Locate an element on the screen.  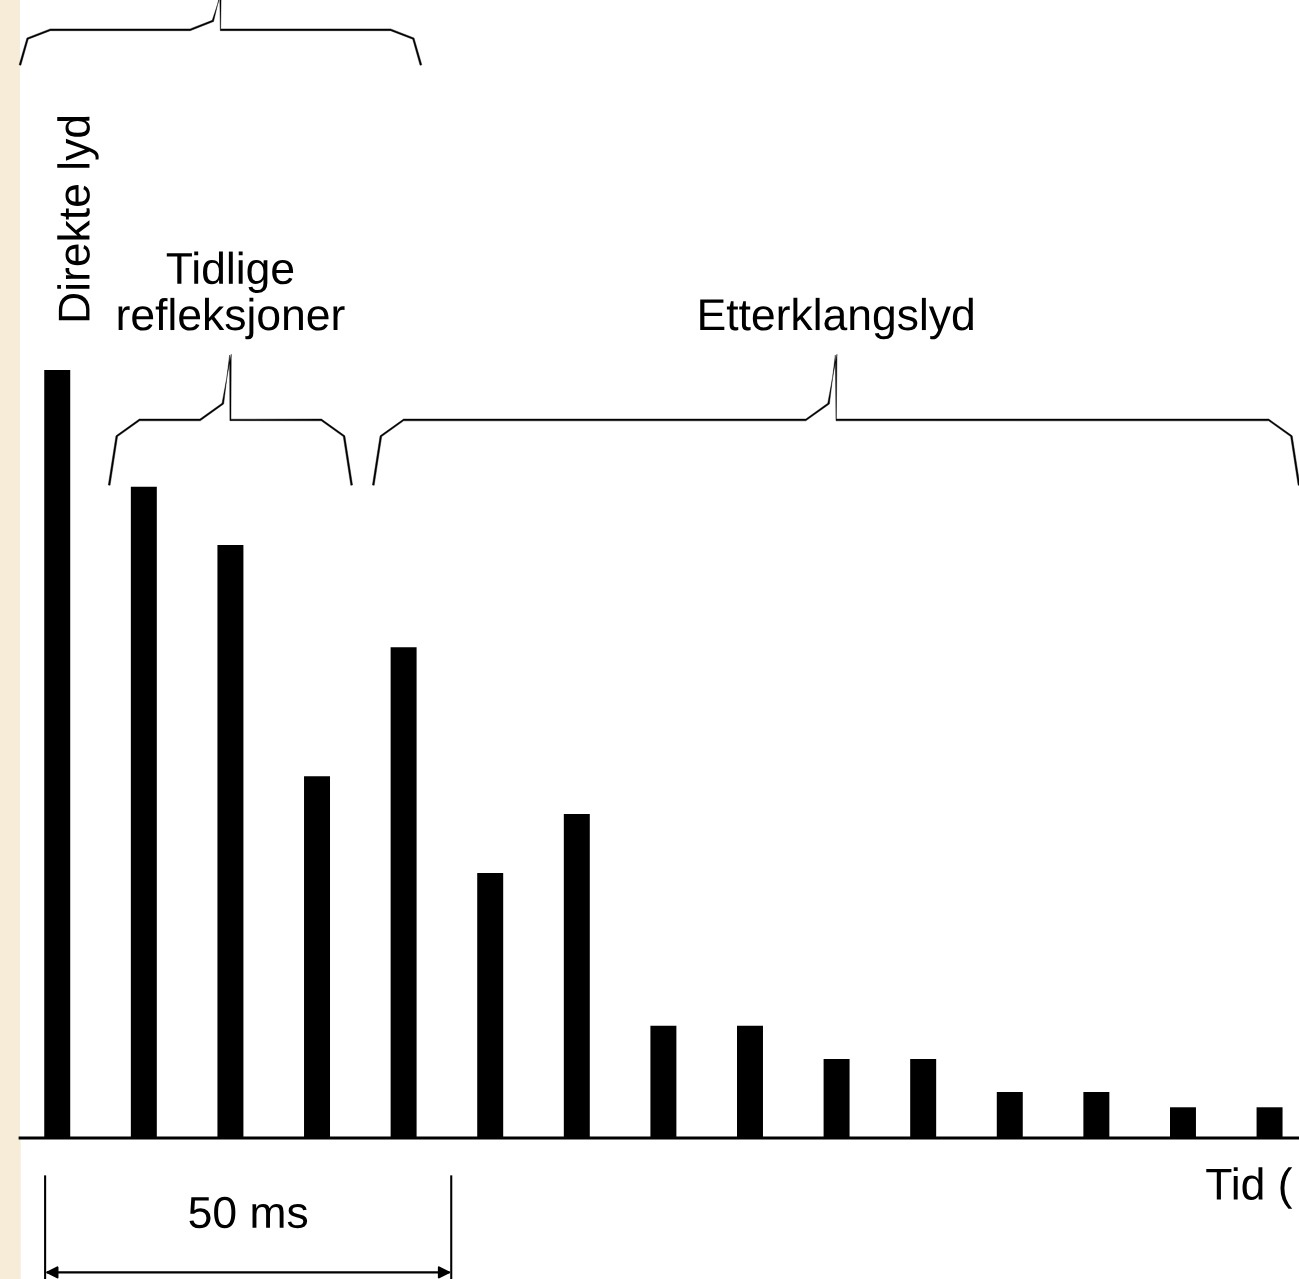
text: Direkte lyd is located at coordinates (78, 218).